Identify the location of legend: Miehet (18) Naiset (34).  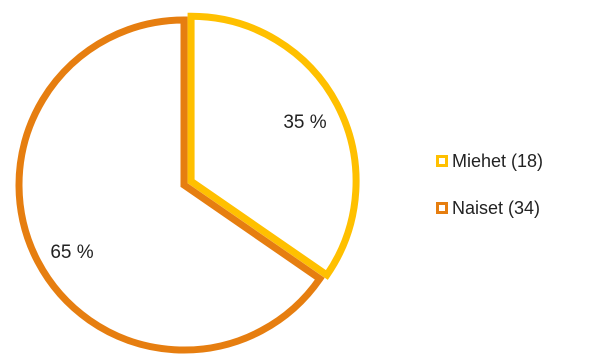
(489, 197).